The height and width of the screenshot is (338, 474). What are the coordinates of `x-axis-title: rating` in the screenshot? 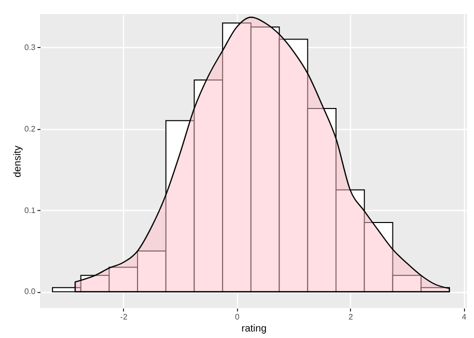 It's located at (254, 329).